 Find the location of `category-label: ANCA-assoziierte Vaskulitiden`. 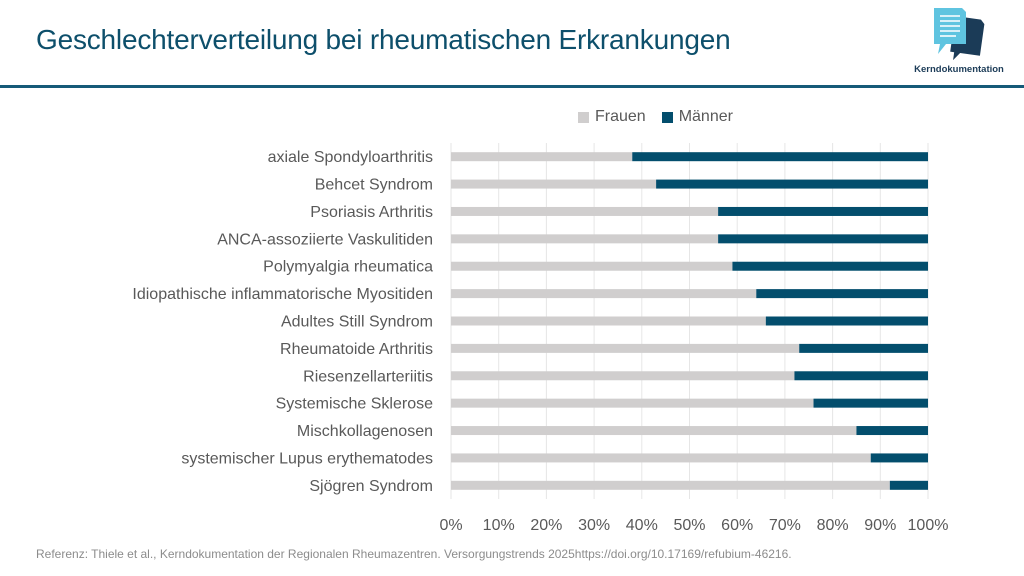

category-label: ANCA-assoziierte Vaskulitiden is located at coordinates (325, 239).